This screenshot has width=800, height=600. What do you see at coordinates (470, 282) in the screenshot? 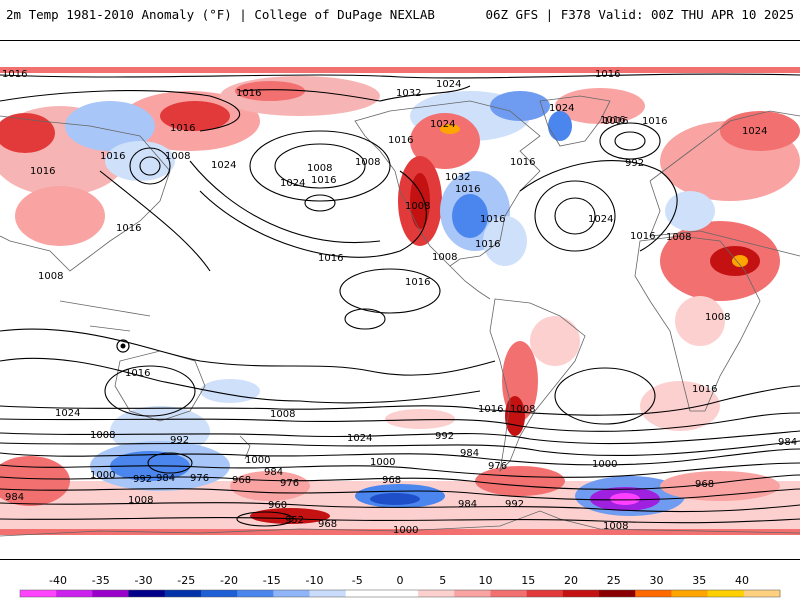
I see `coastline-central-america` at bounding box center [470, 282].